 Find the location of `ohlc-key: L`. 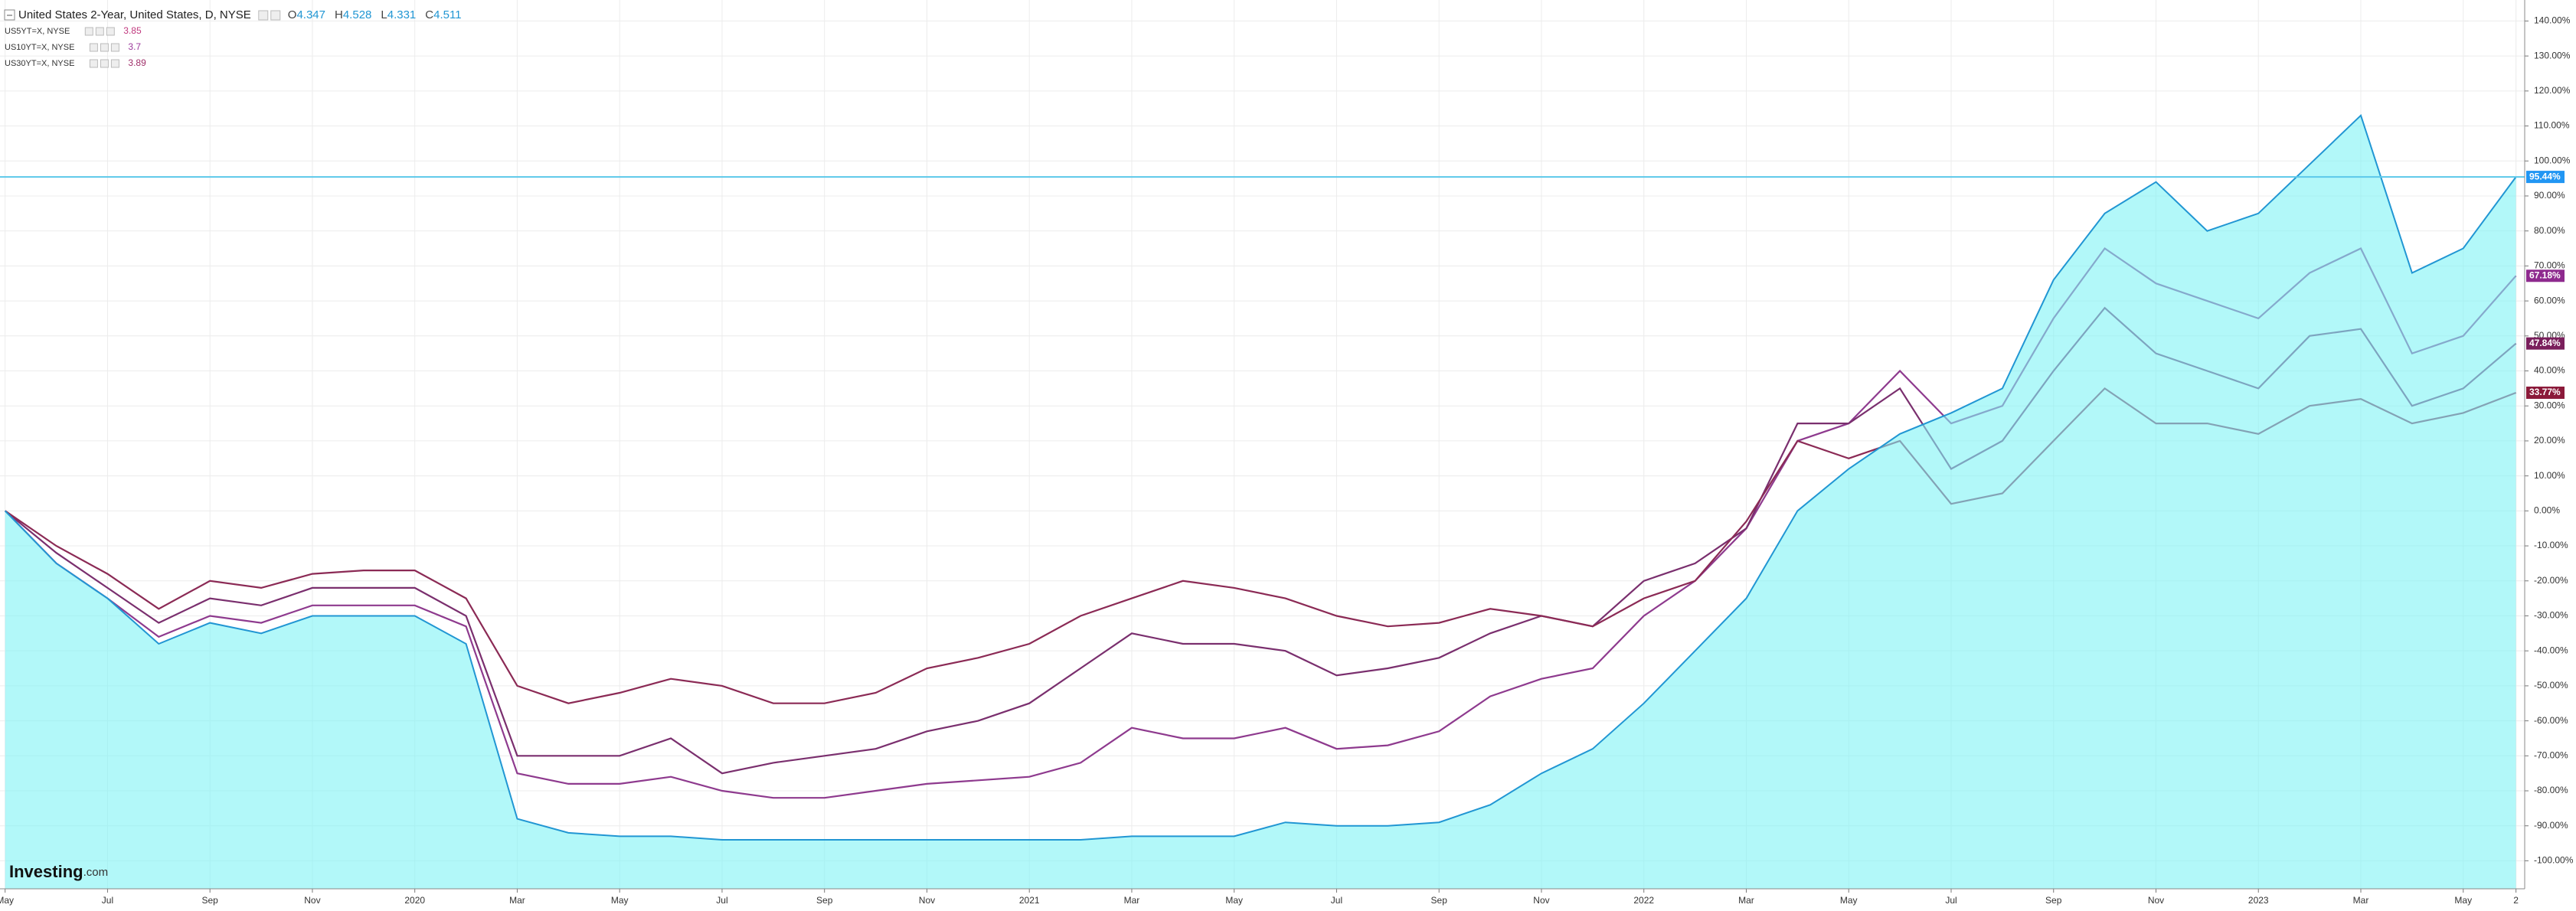

ohlc-key: L is located at coordinates (384, 14).